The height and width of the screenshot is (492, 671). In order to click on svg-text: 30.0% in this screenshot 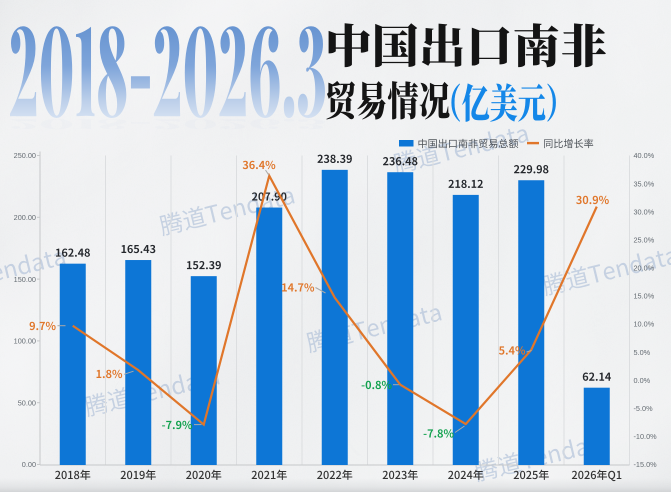, I will do `click(644, 211)`.